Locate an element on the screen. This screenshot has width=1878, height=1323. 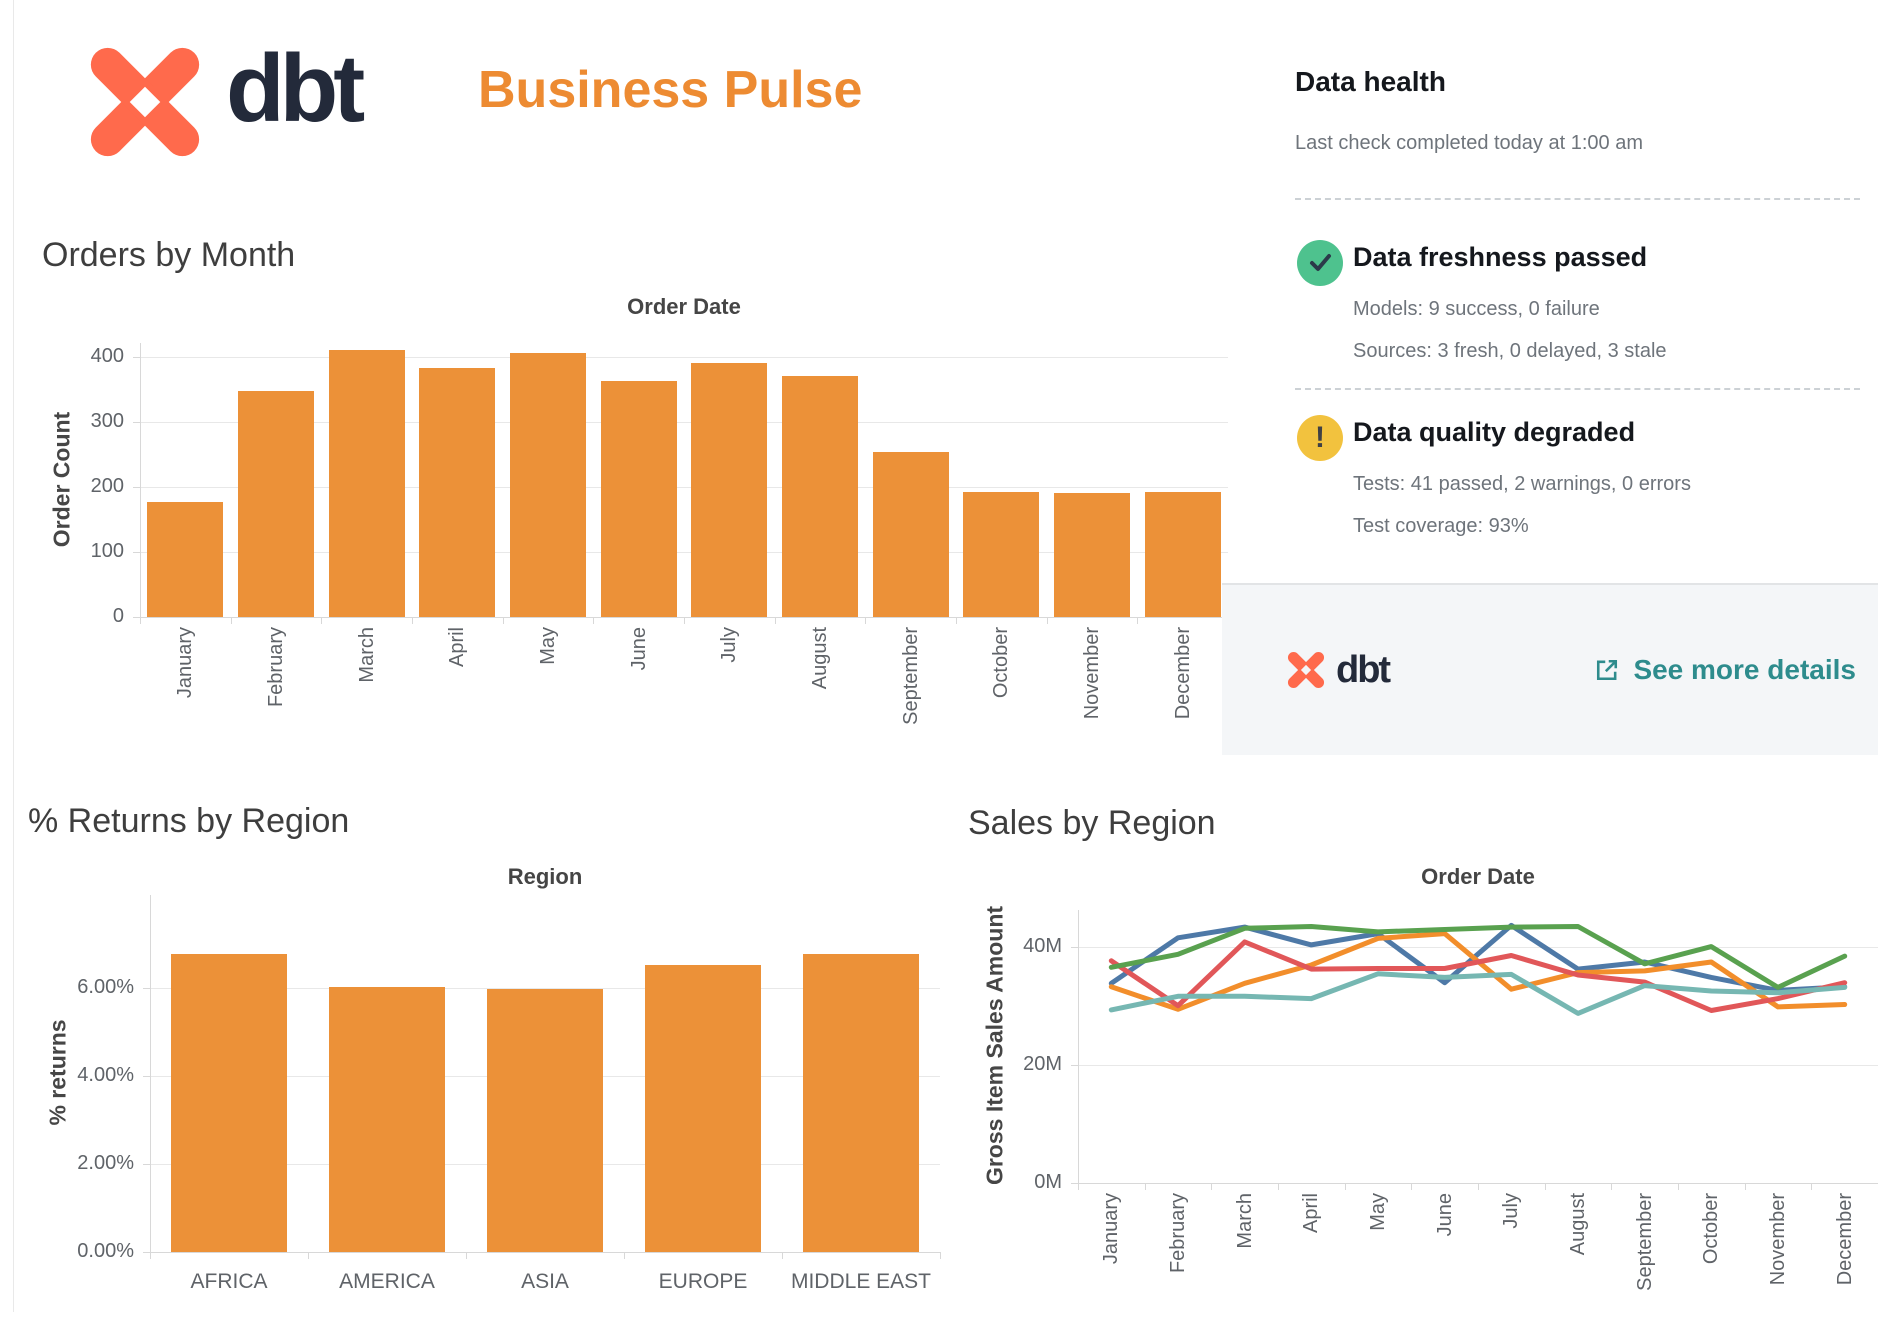
y-tick-label: 300 is located at coordinates (107, 420).